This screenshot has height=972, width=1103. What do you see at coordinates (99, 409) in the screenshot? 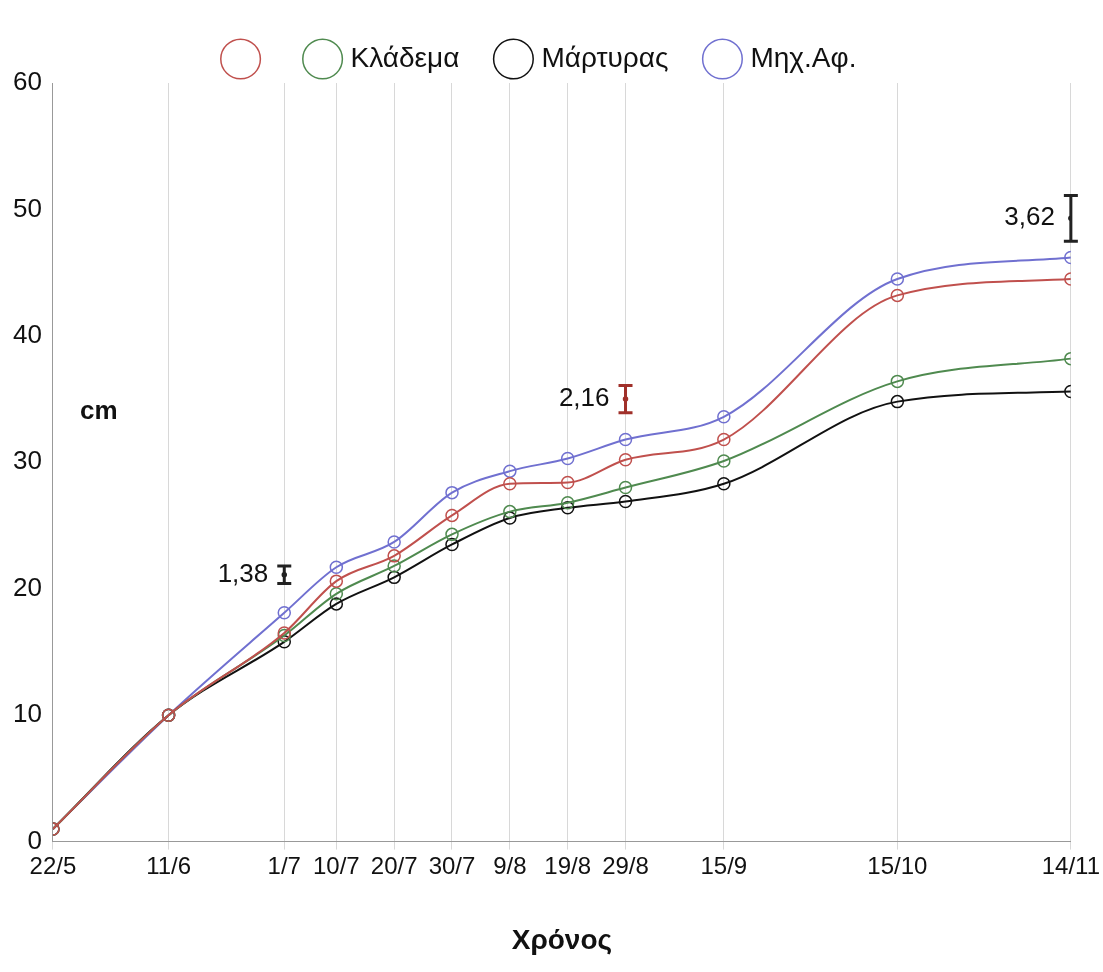
I see `y-axis-title: cm` at bounding box center [99, 409].